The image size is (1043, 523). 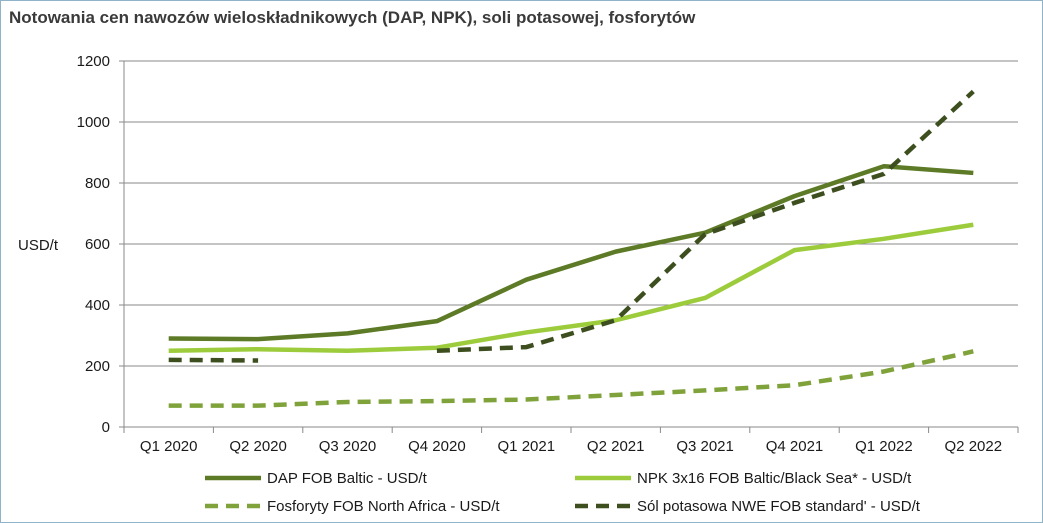 What do you see at coordinates (348, 446) in the screenshot?
I see `x-tick-label: Q3 2020` at bounding box center [348, 446].